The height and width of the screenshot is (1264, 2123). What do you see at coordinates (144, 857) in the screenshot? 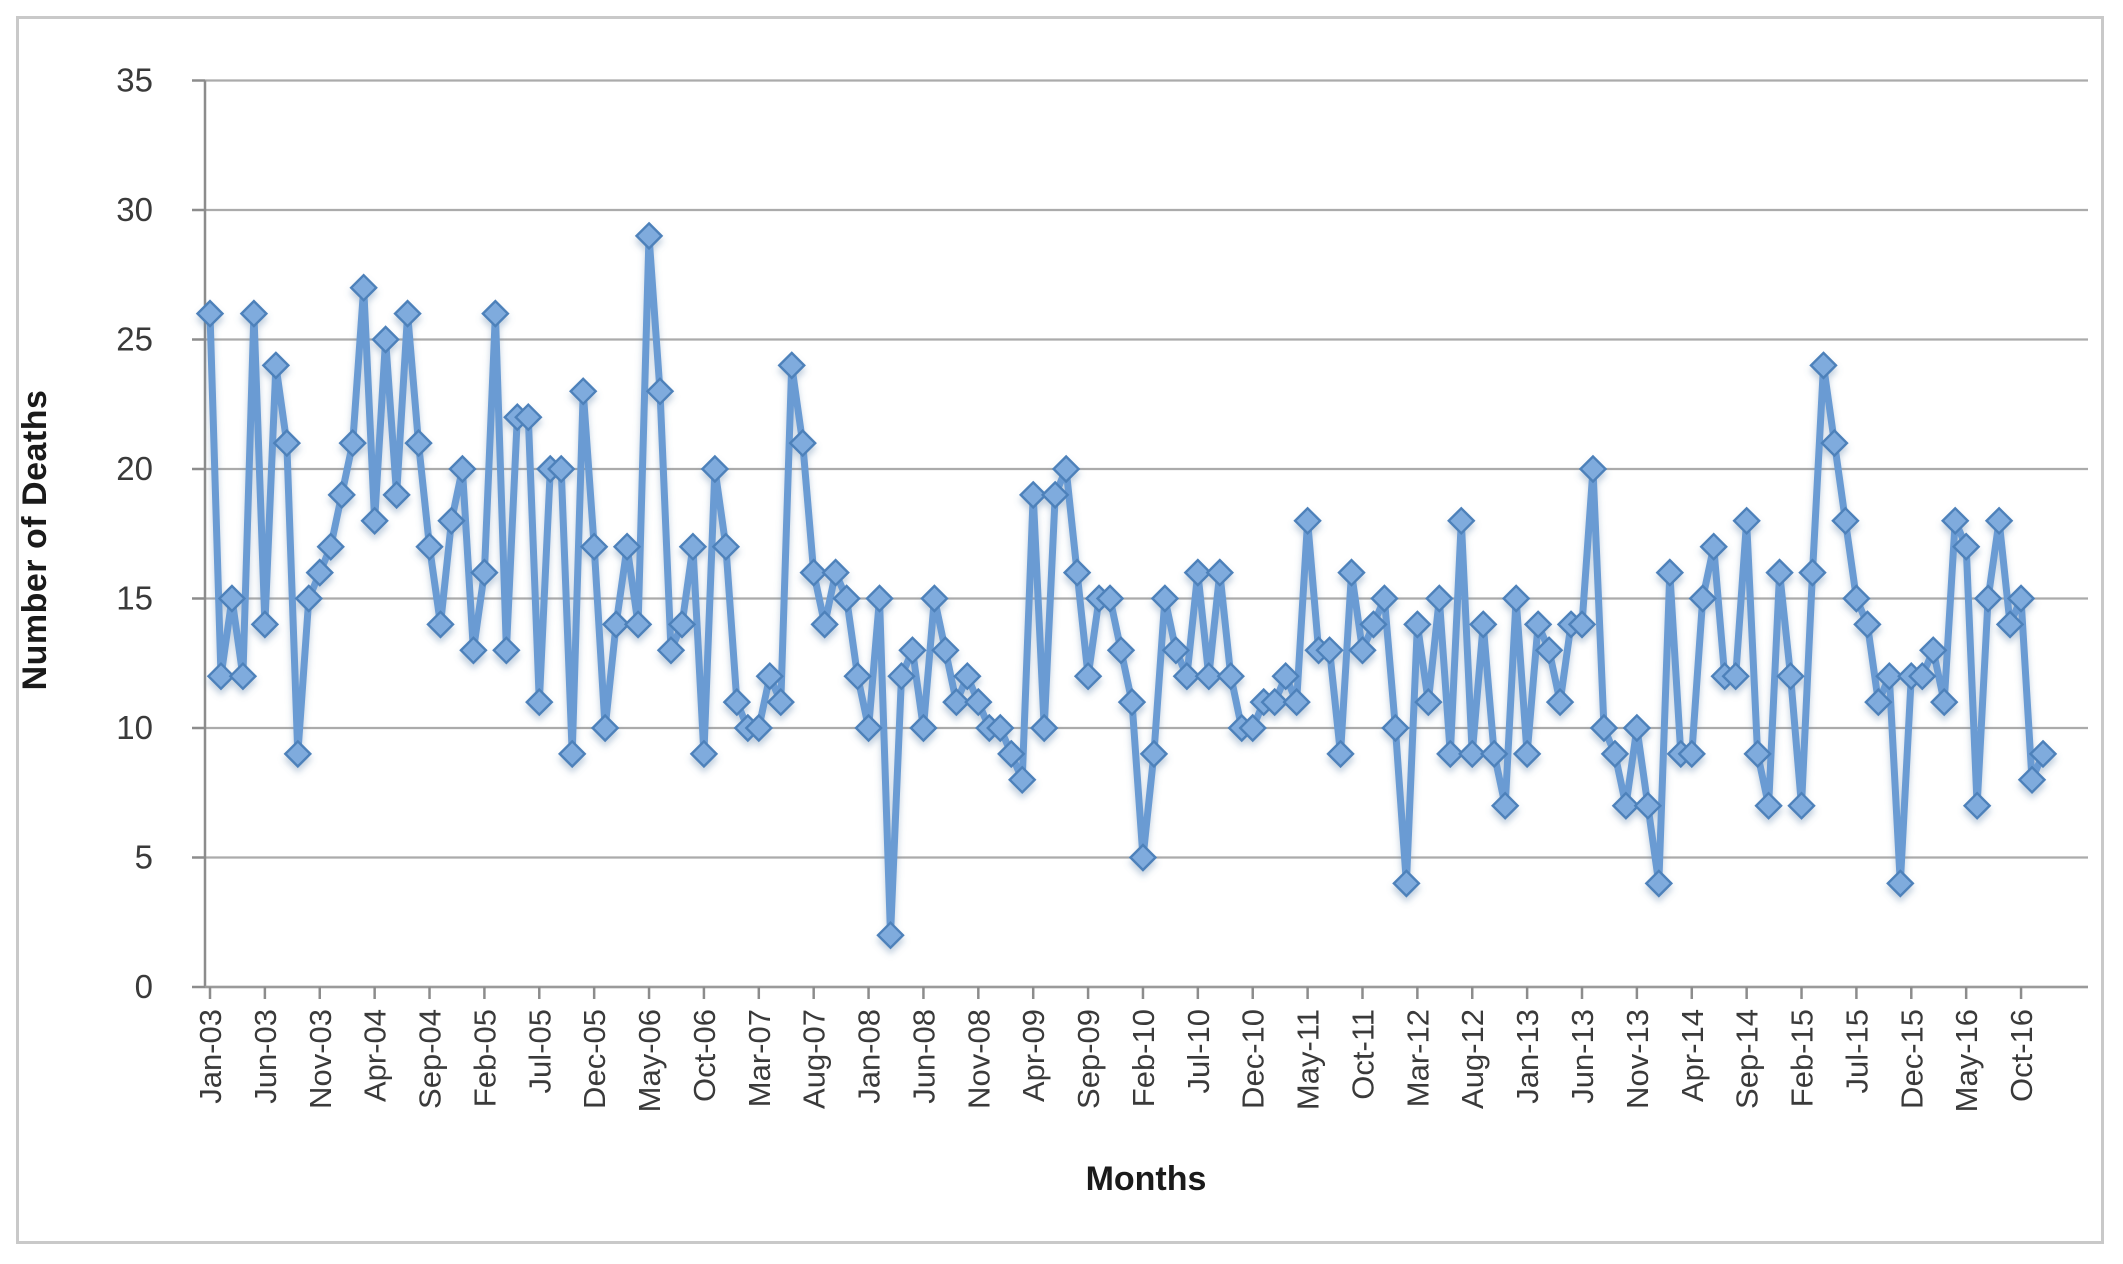
I see `y-tick-label: 5` at bounding box center [144, 857].